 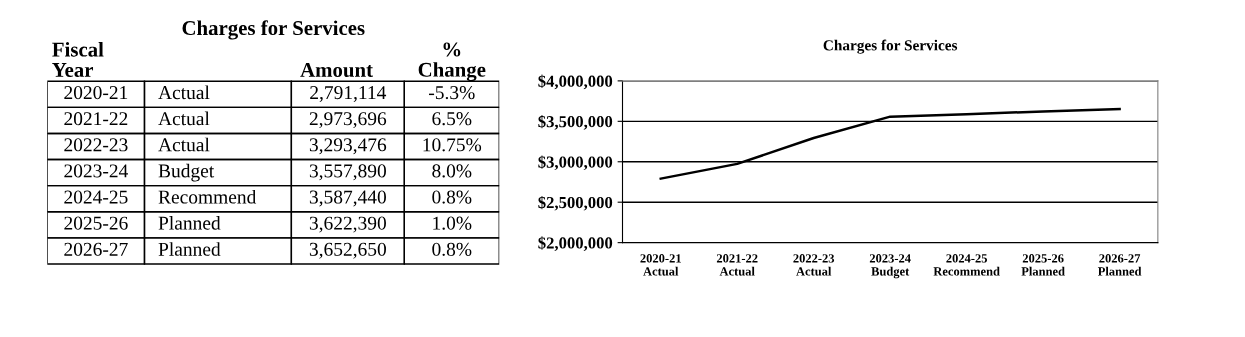 What do you see at coordinates (96, 249) in the screenshot?
I see `text: 2026-27` at bounding box center [96, 249].